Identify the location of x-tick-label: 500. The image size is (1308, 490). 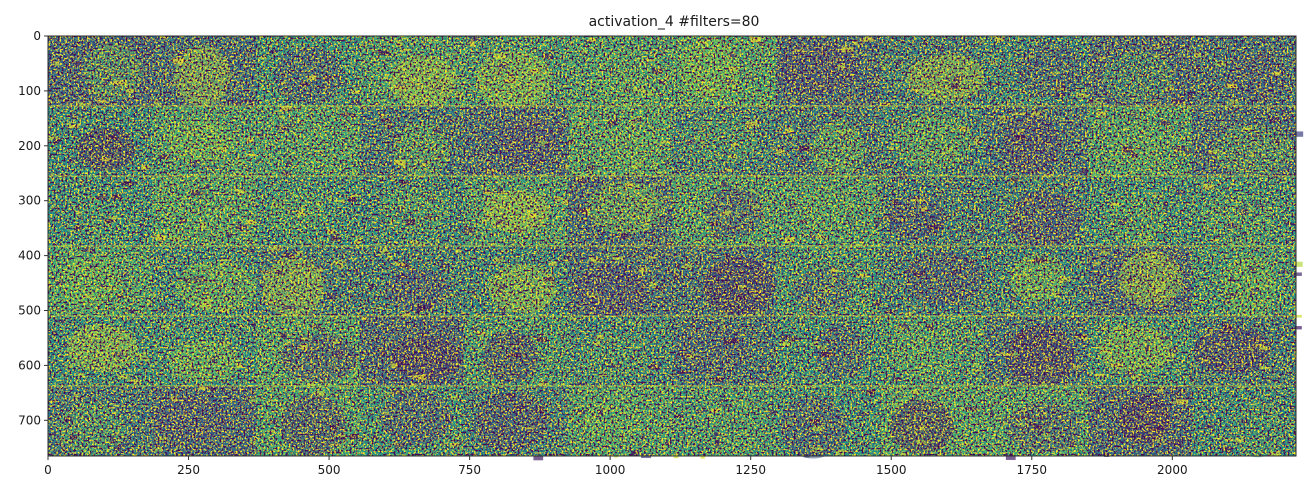
(329, 470).